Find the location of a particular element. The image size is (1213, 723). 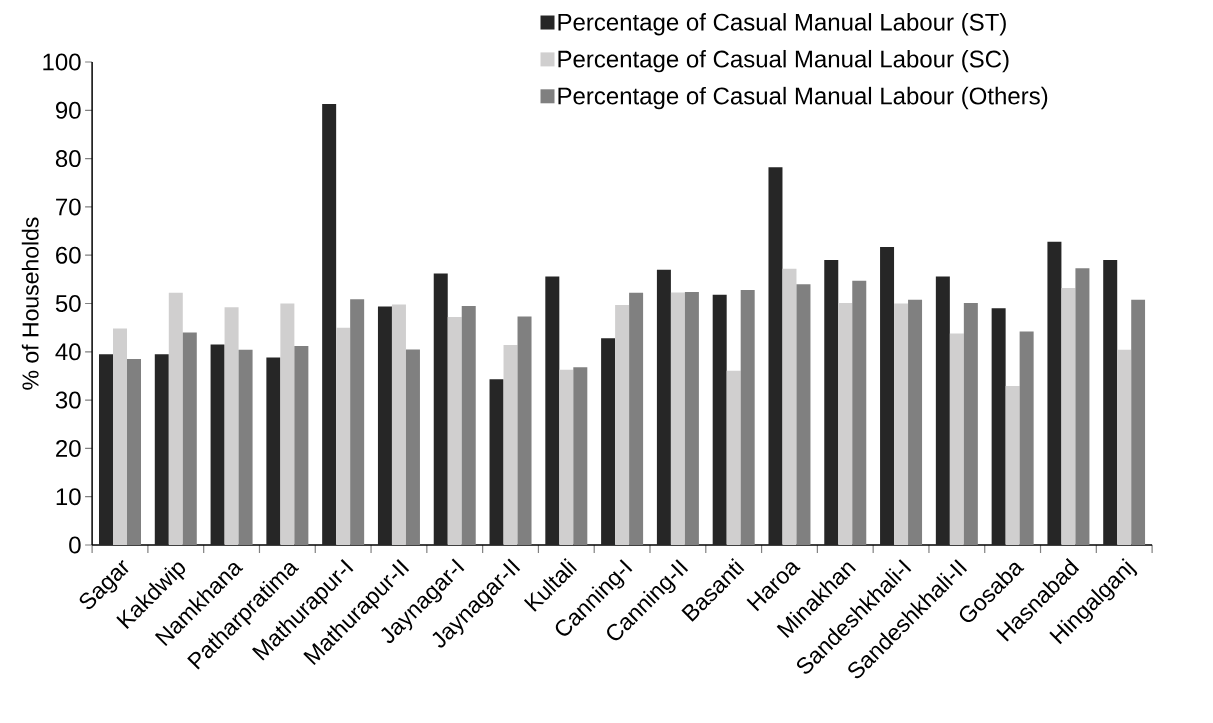

y-tick-label: 90 is located at coordinates (68, 110).